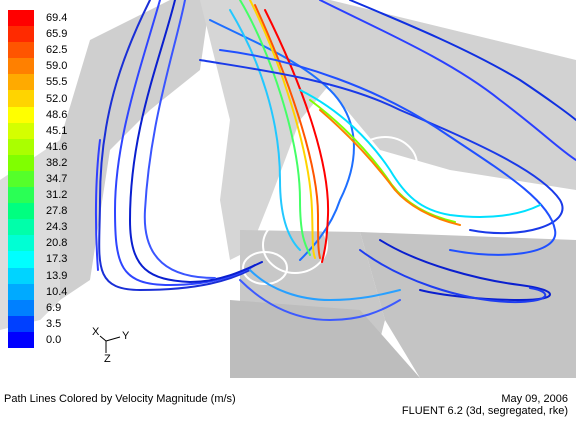  What do you see at coordinates (107, 359) in the screenshot?
I see `axis-z-label: Z` at bounding box center [107, 359].